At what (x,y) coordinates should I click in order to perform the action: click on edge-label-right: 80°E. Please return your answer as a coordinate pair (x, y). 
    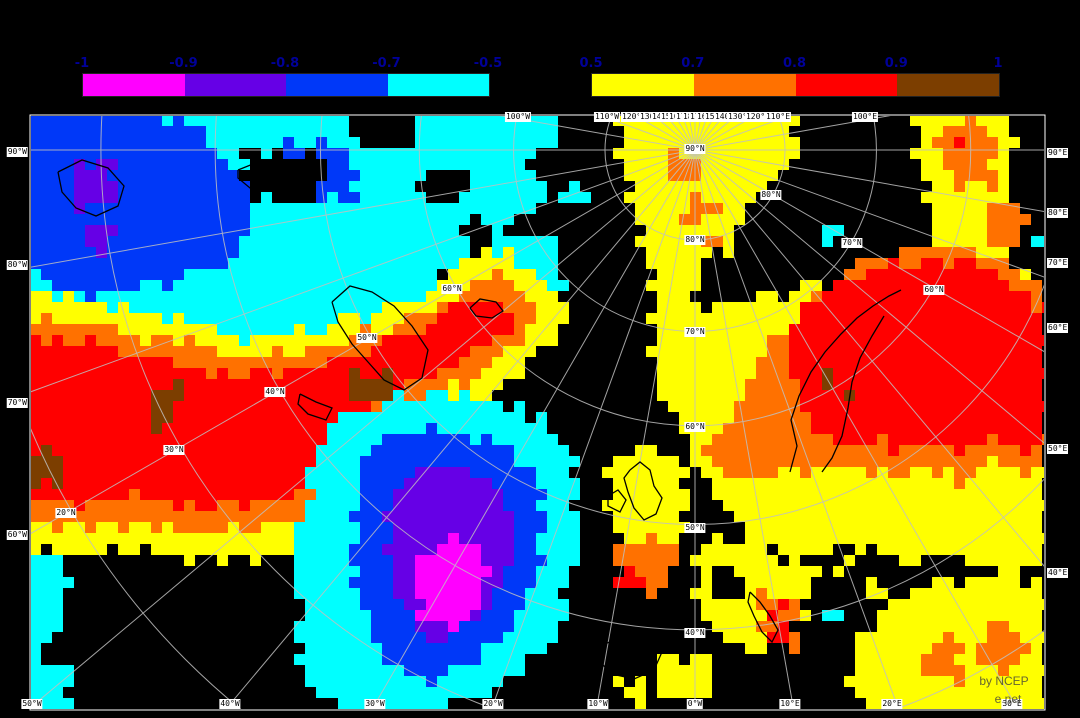
    Looking at the image, I should click on (1058, 213).